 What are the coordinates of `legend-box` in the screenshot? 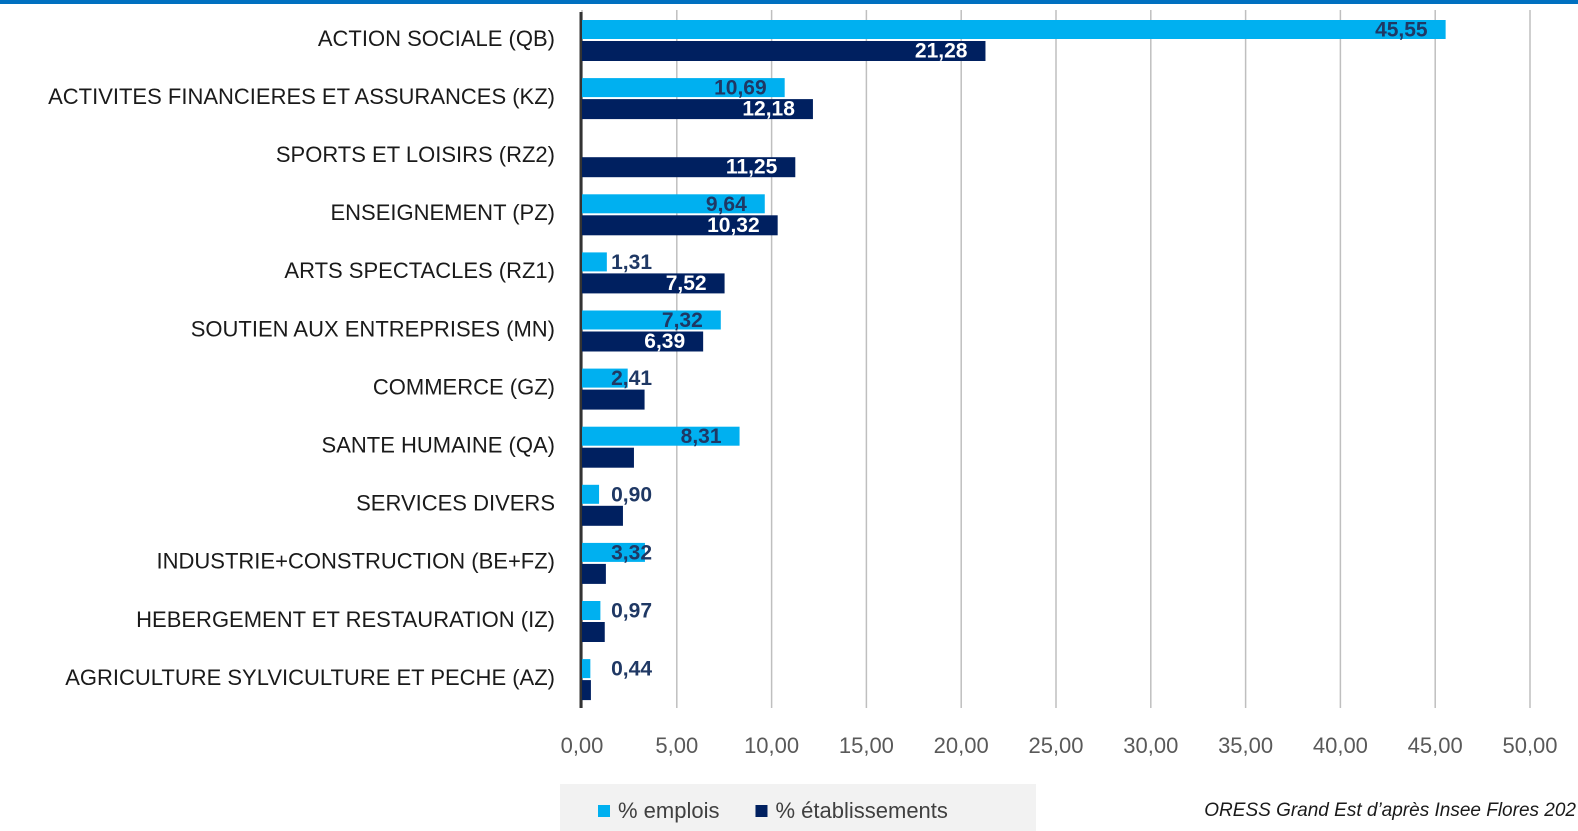 It's located at (798, 807).